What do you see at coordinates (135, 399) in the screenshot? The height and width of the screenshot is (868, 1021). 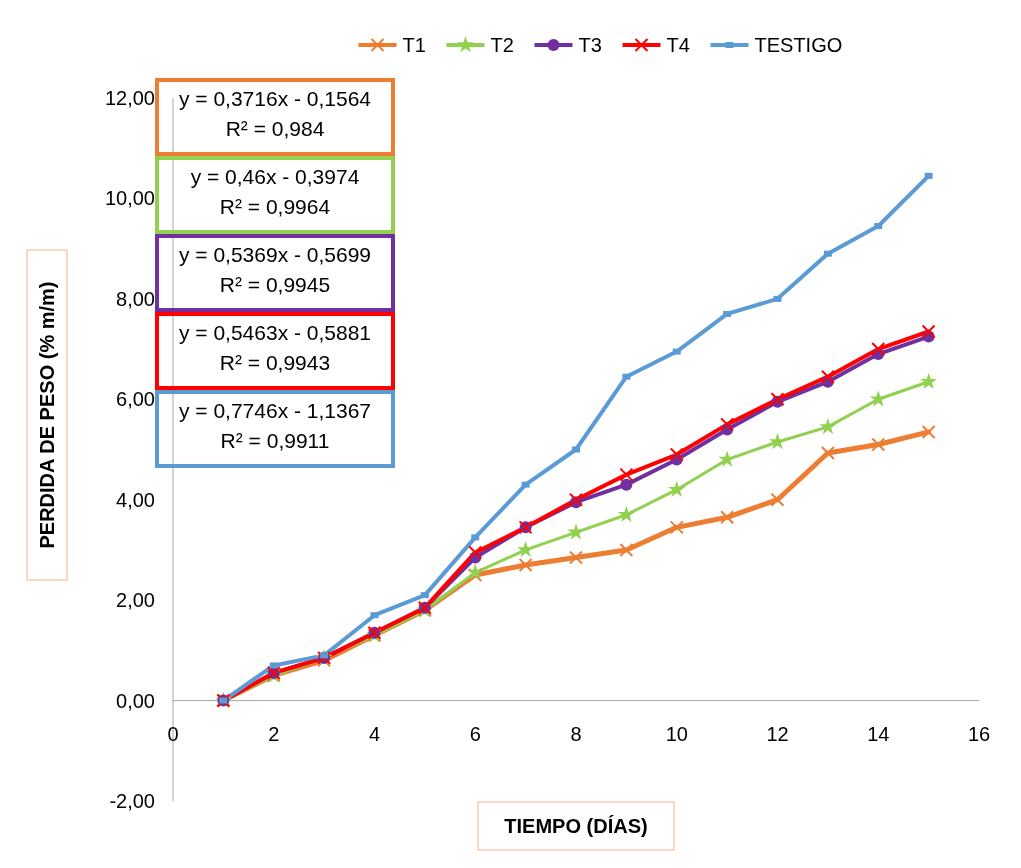 I see `y-tick-label: 6,00` at bounding box center [135, 399].